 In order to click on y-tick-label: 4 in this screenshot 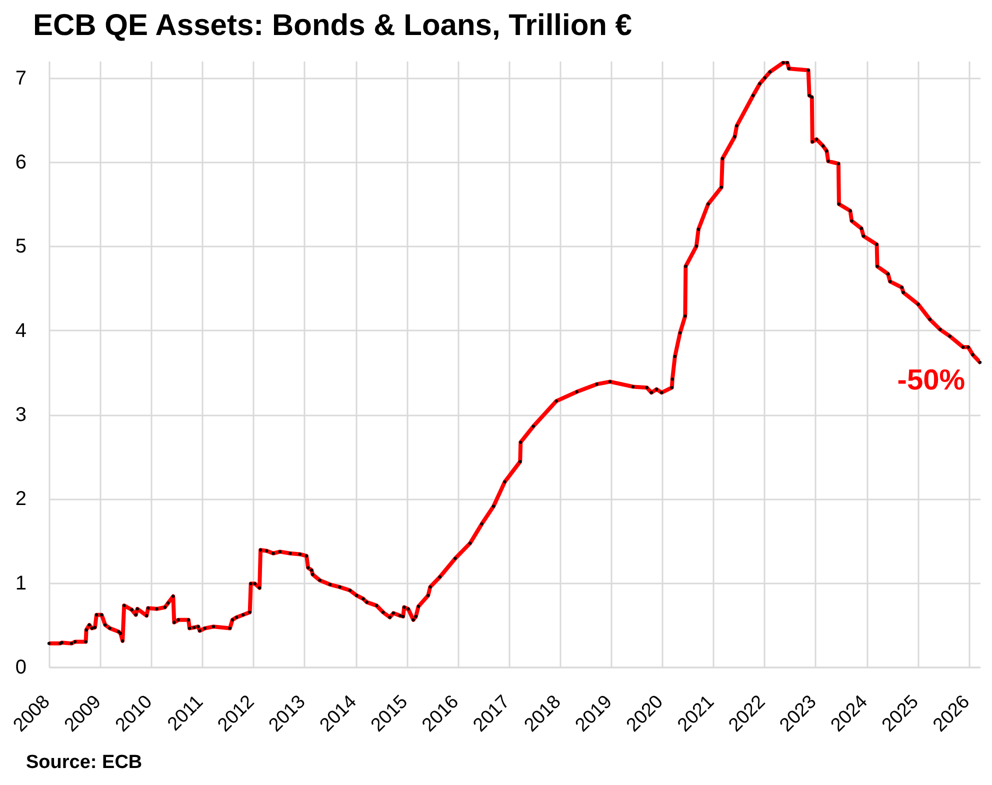, I will do `click(20, 331)`.